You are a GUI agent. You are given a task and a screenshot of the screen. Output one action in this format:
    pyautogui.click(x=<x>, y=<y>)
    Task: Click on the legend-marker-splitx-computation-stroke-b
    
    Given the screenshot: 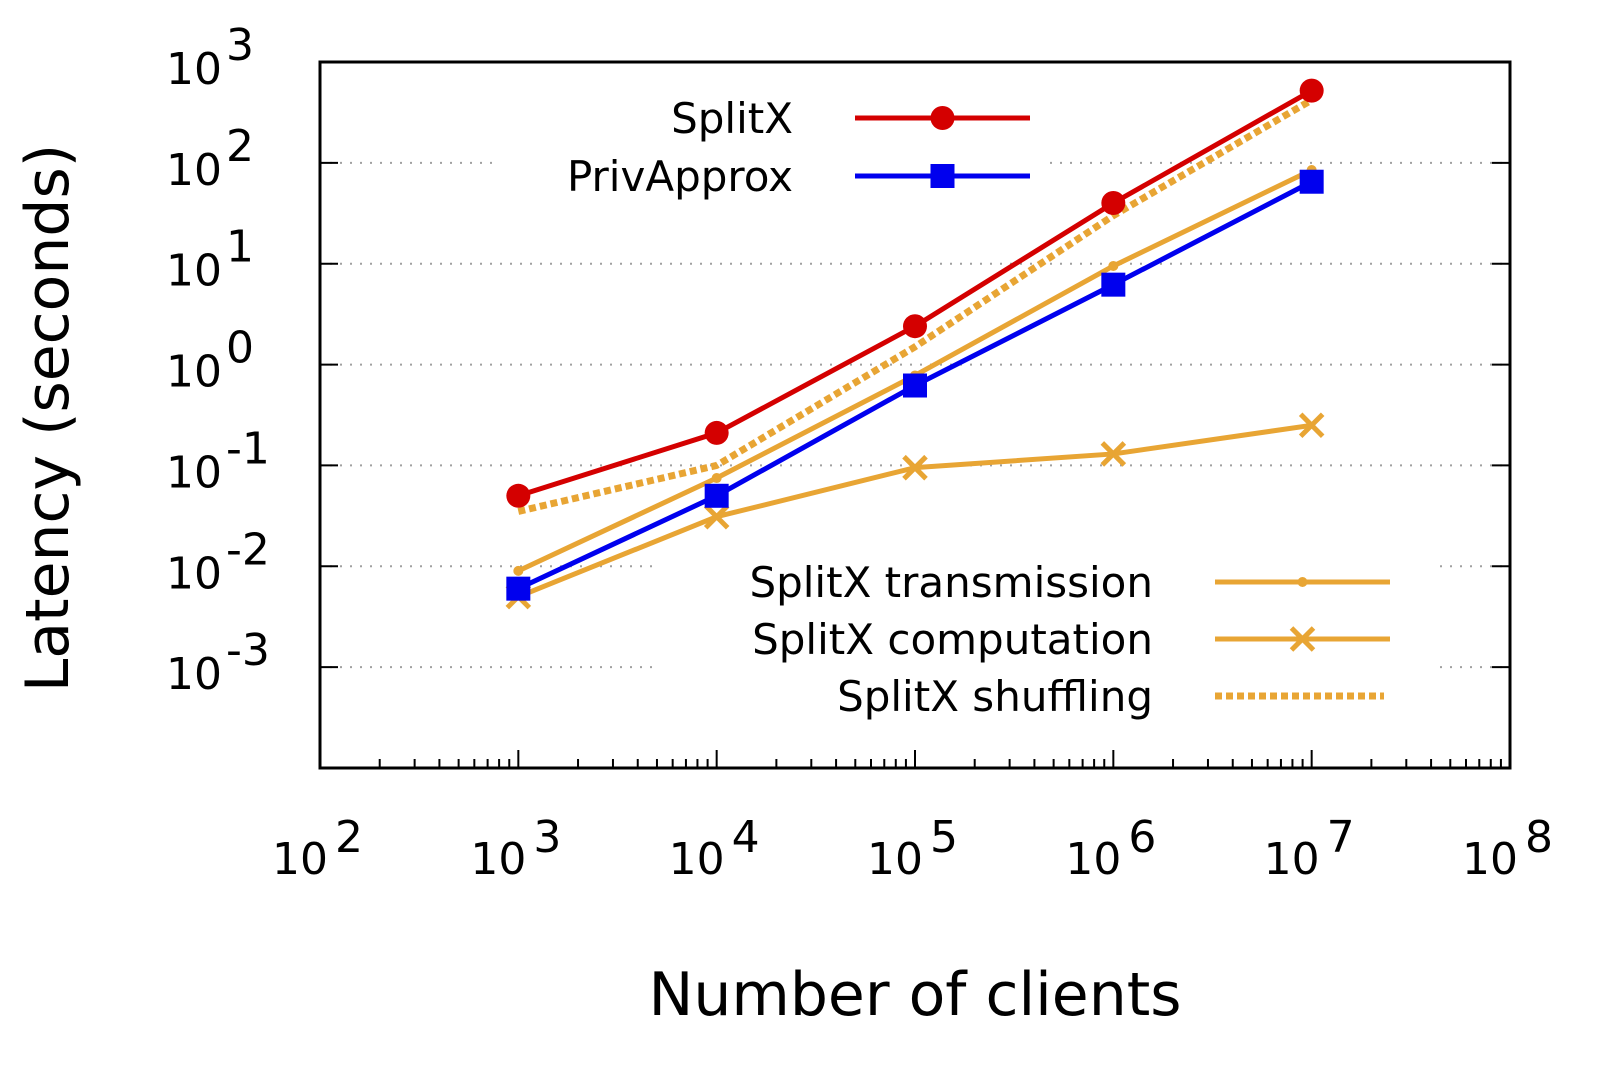 What is the action you would take?
    pyautogui.click(x=1302, y=639)
    